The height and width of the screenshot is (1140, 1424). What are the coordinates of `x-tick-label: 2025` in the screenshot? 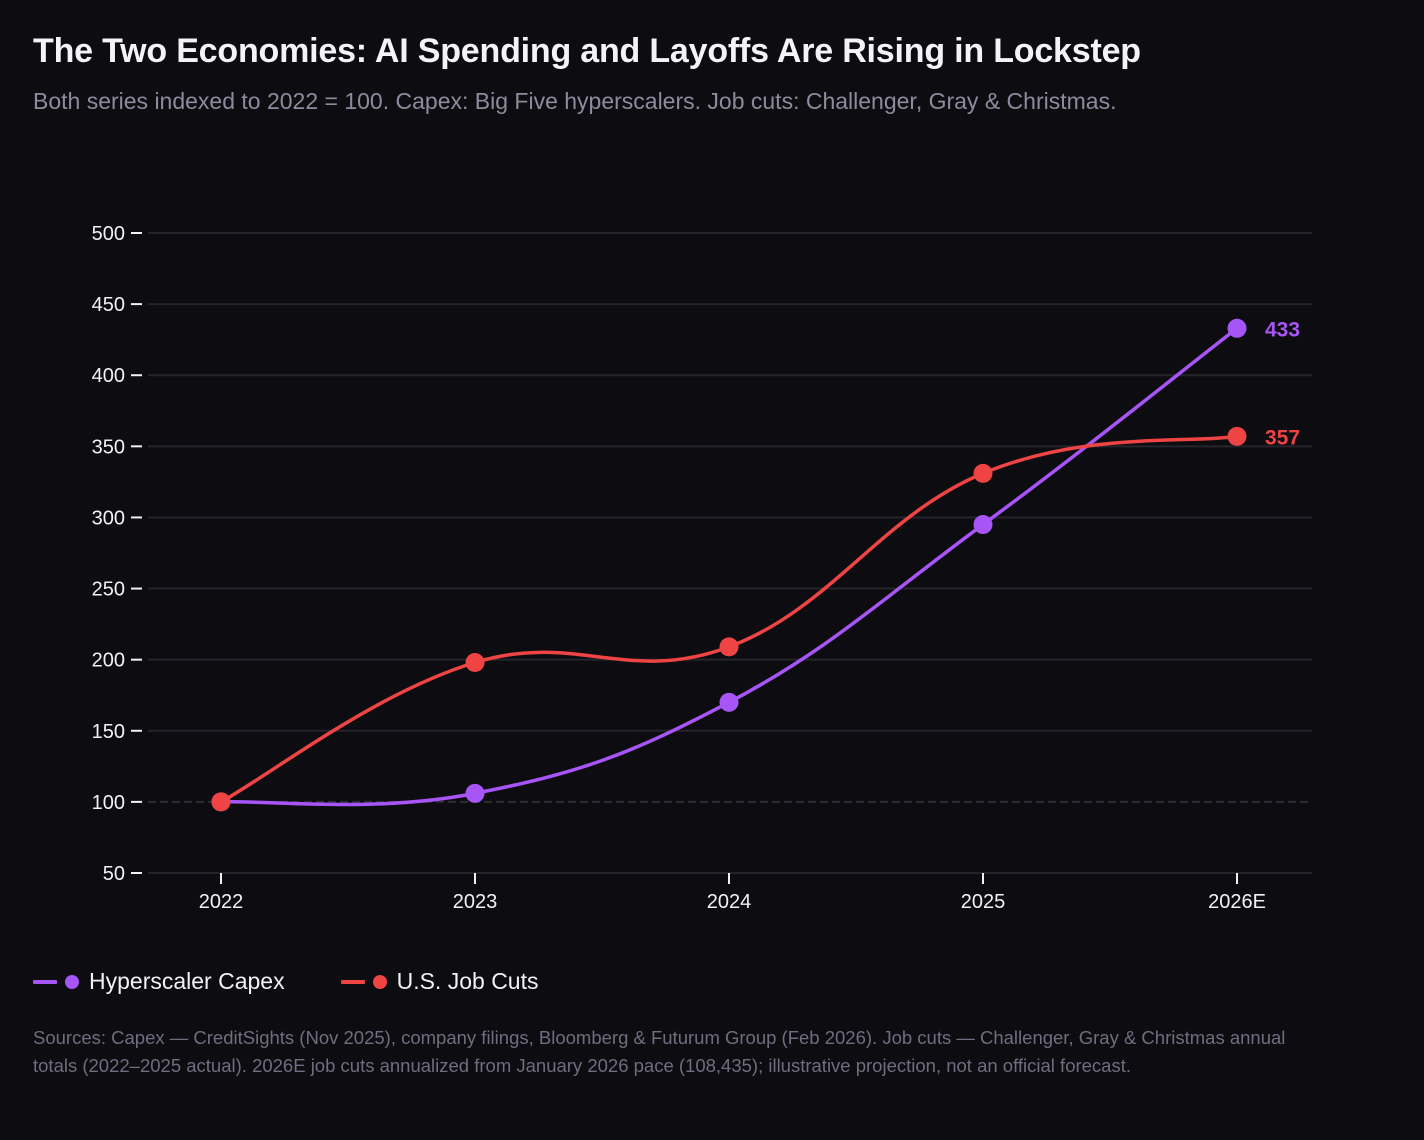 It's located at (983, 902).